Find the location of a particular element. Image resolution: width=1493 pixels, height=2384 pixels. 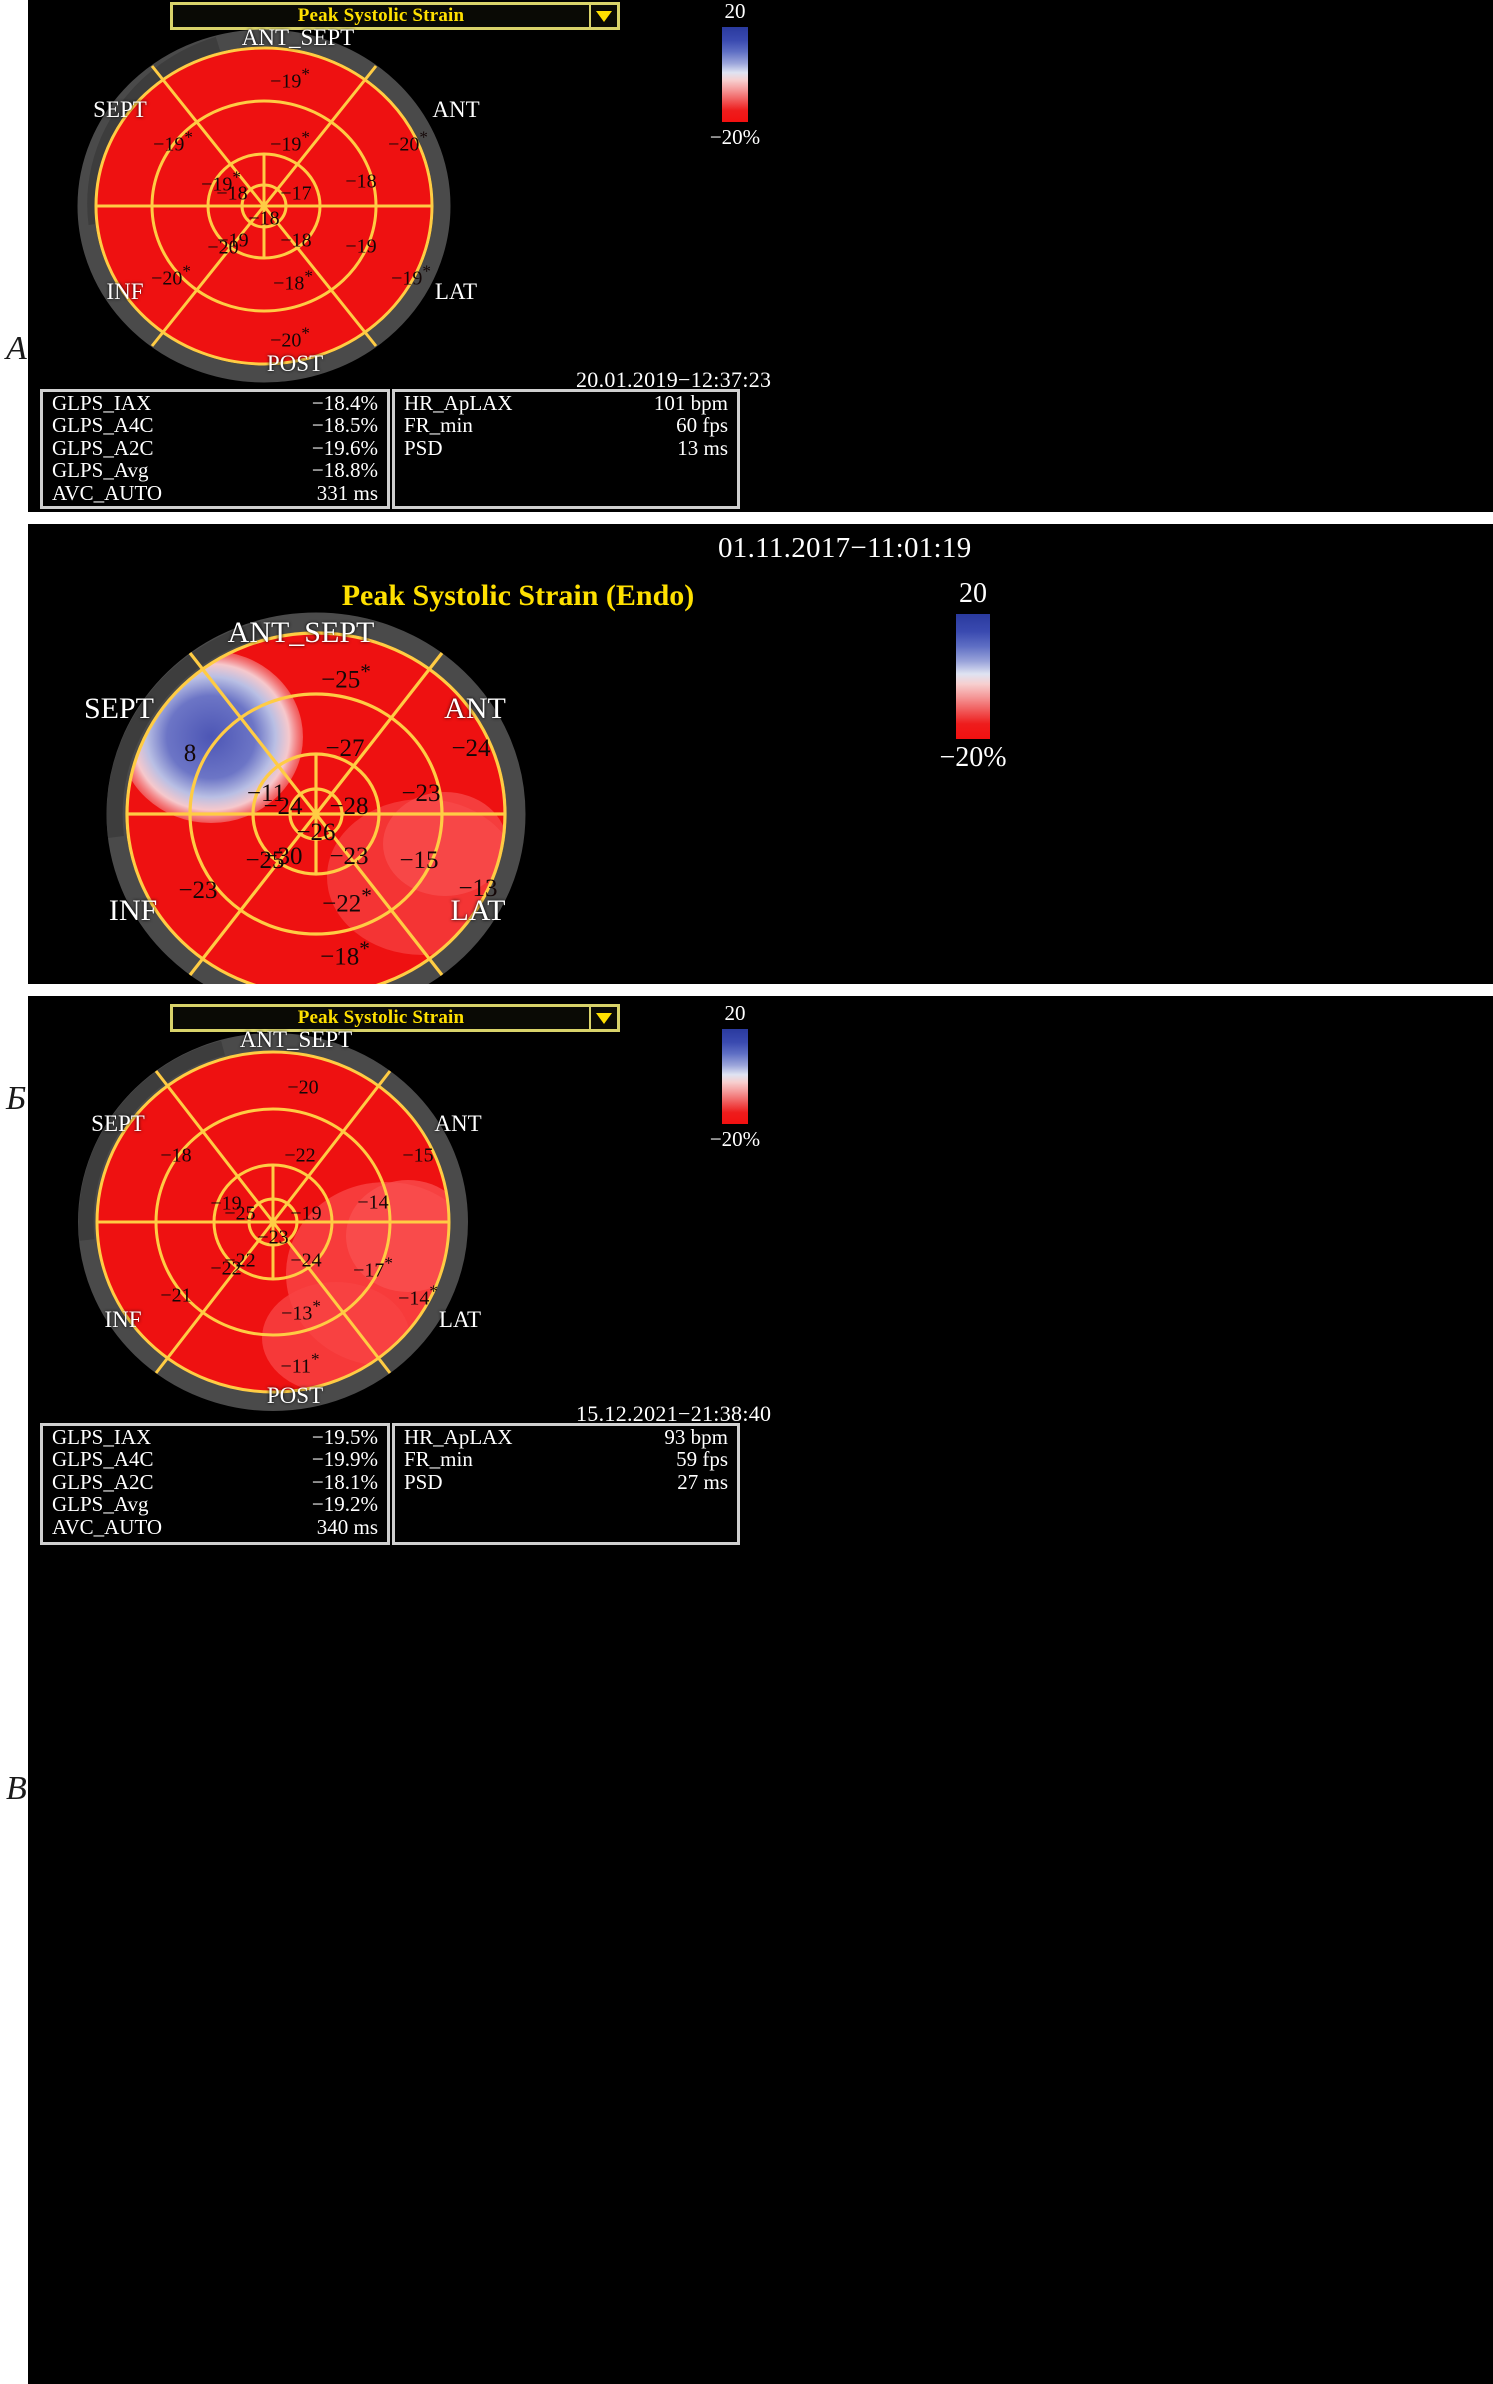

table-row: AVC_AUTO 340 ms is located at coordinates (215, 1526).